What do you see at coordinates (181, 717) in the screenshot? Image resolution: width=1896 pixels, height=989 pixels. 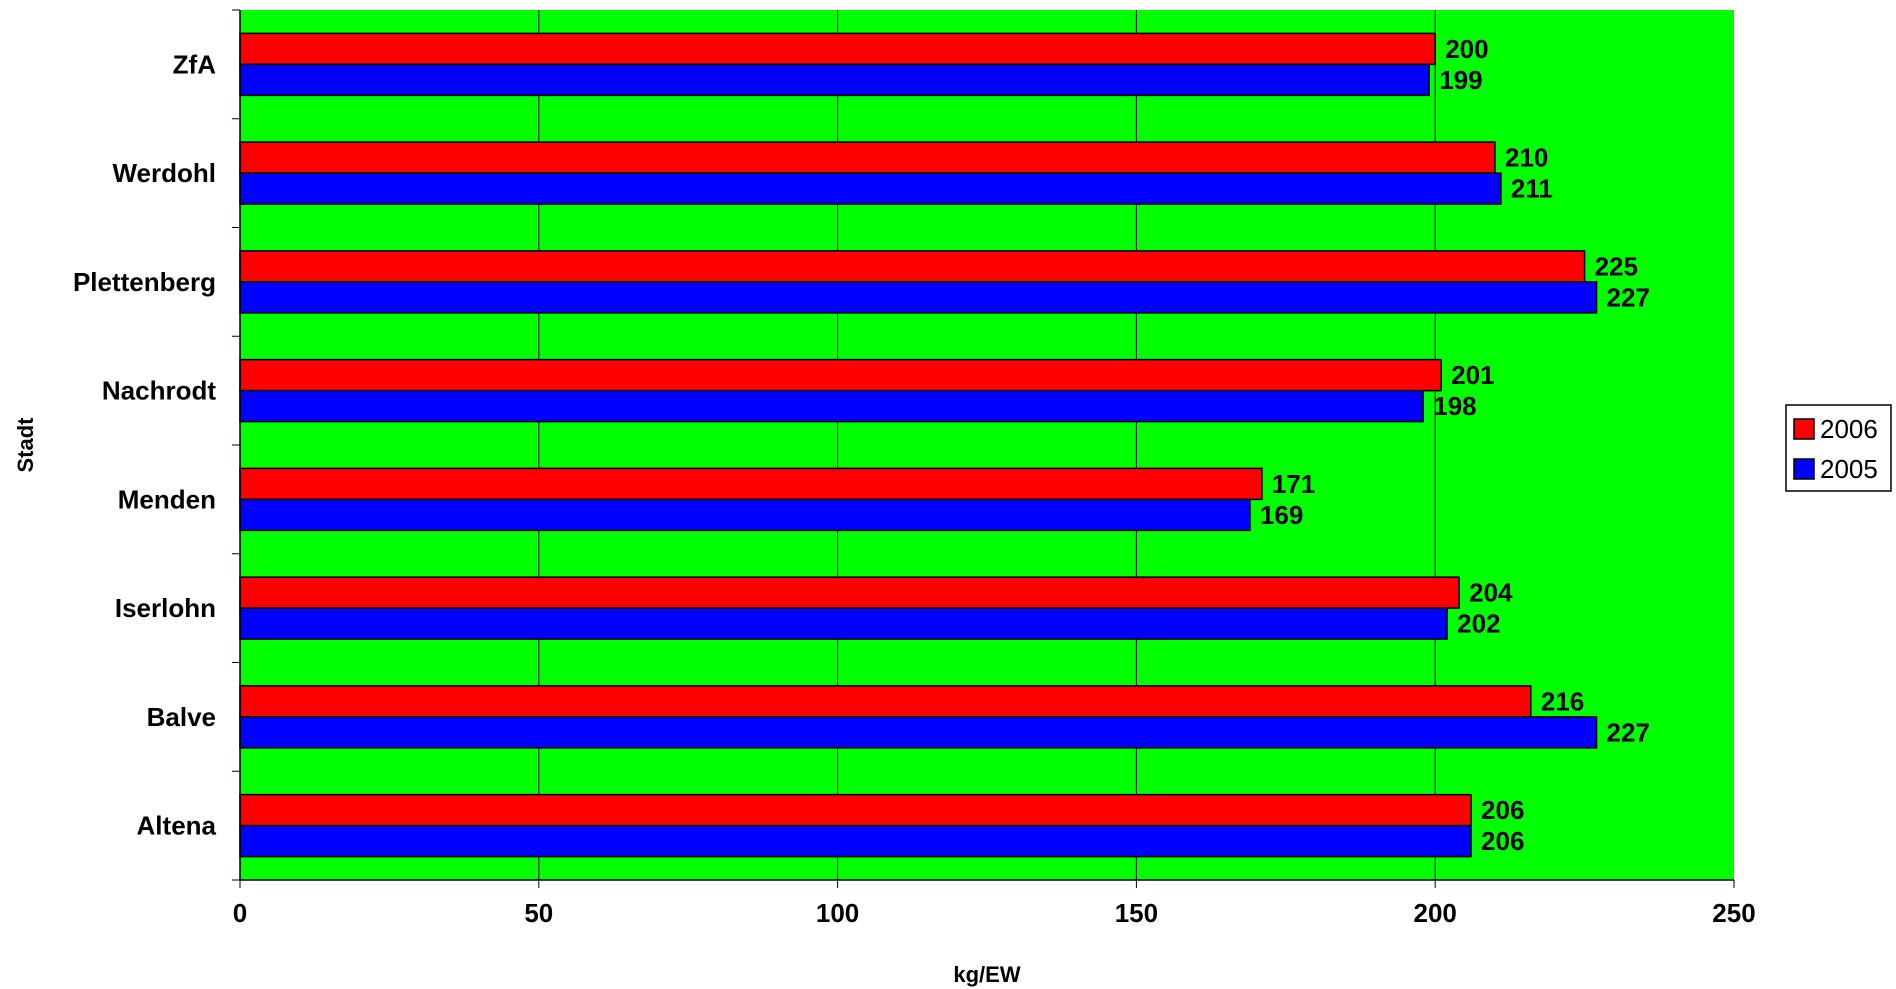 I see `category-label: Balve` at bounding box center [181, 717].